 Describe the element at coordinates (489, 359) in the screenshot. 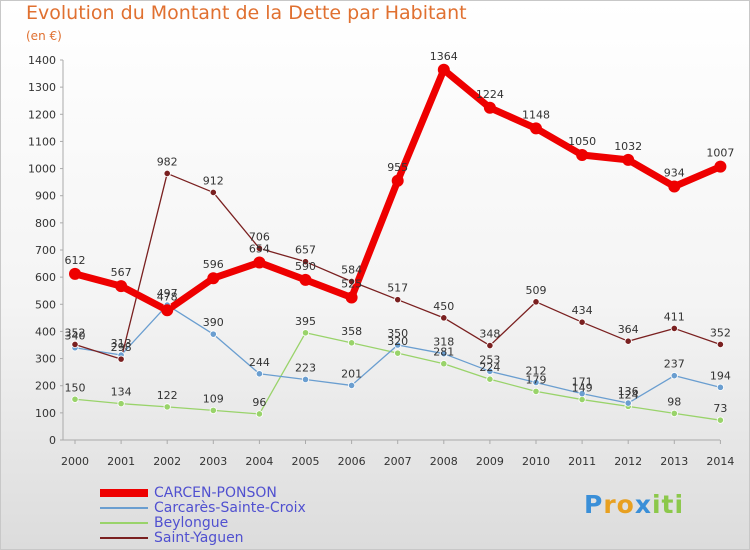

I see `data-label: 253` at that location.